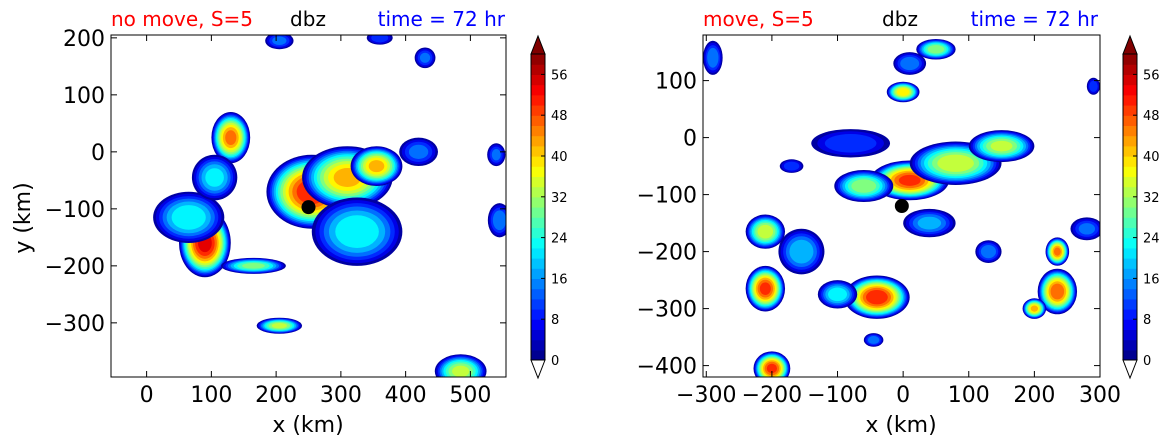 This screenshot has height=447, width=1169. Describe the element at coordinates (549, 207) in the screenshot. I see `left-colorbar: 0 8 16 24 32 40 48 56` at that location.